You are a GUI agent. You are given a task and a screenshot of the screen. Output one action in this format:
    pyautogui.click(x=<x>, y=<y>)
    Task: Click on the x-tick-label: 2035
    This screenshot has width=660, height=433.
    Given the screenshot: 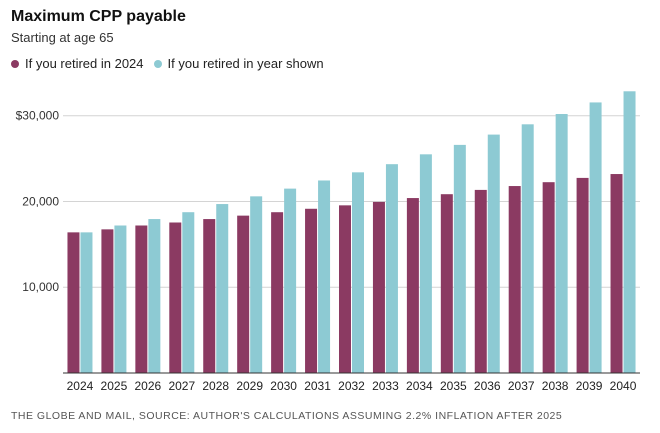 What is the action you would take?
    pyautogui.click(x=453, y=386)
    